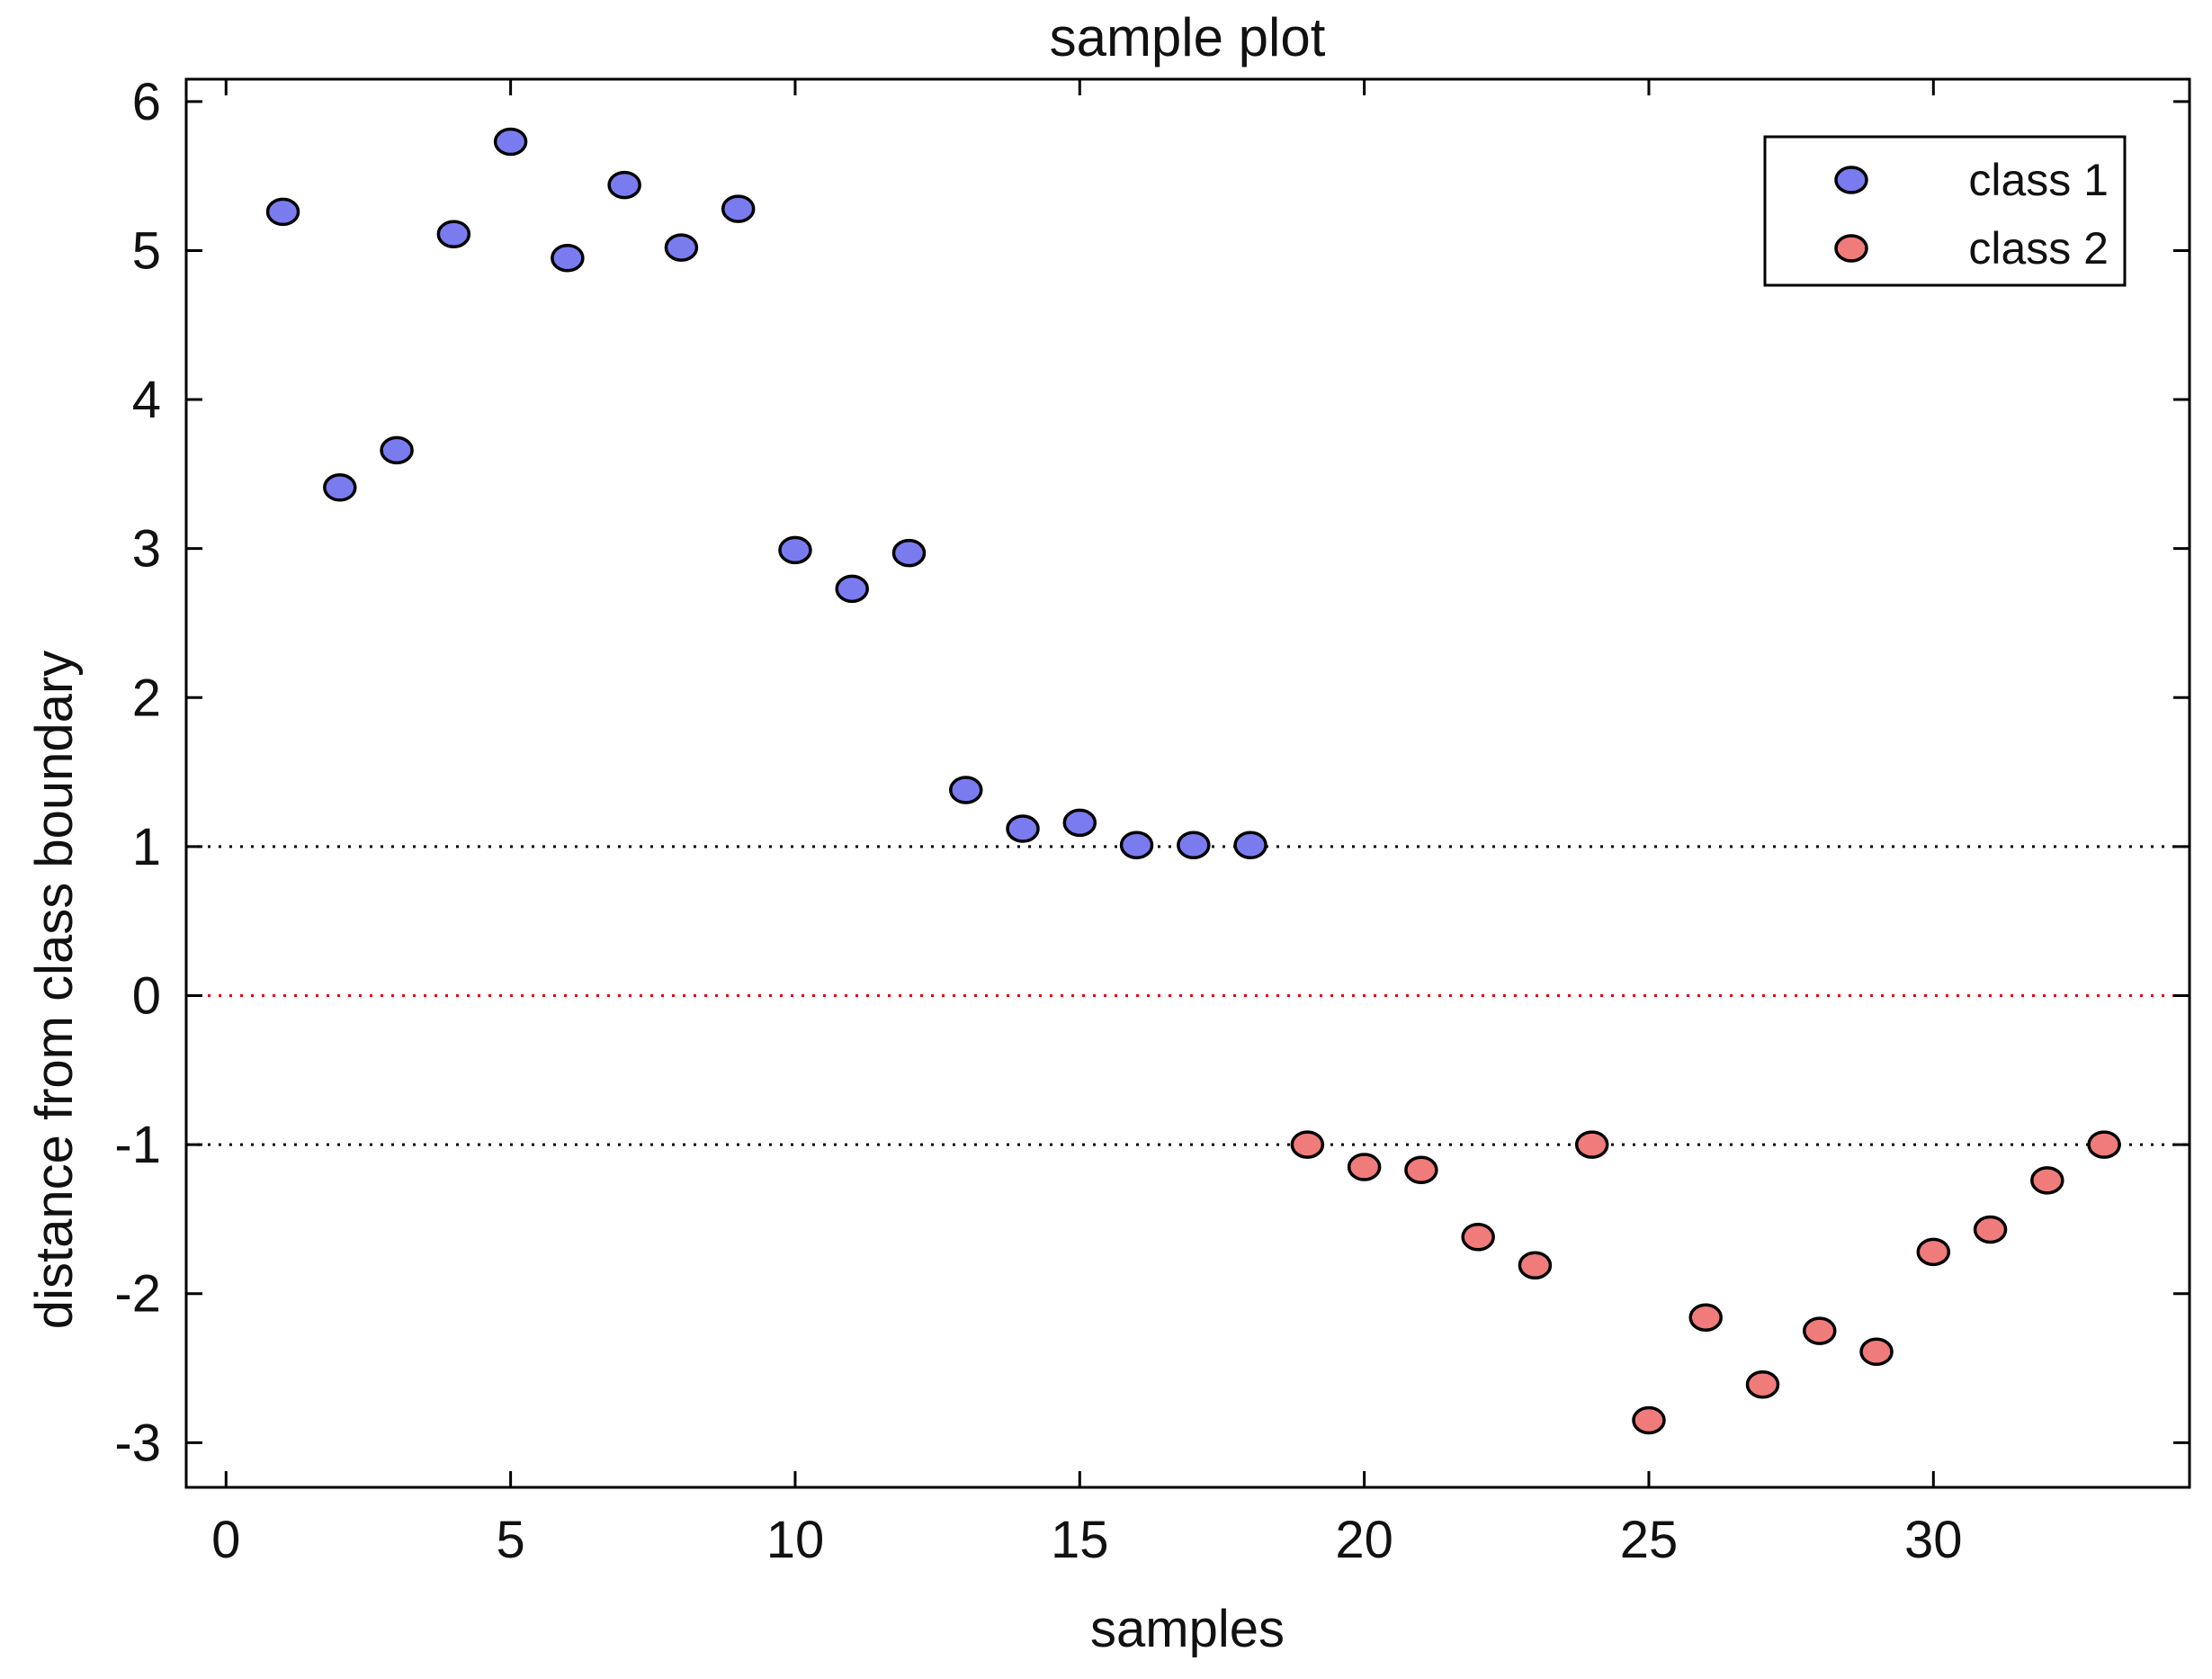 Image resolution: width=2212 pixels, height=1679 pixels. Describe the element at coordinates (137, 1294) in the screenshot. I see `y-tick-label: -2` at that location.